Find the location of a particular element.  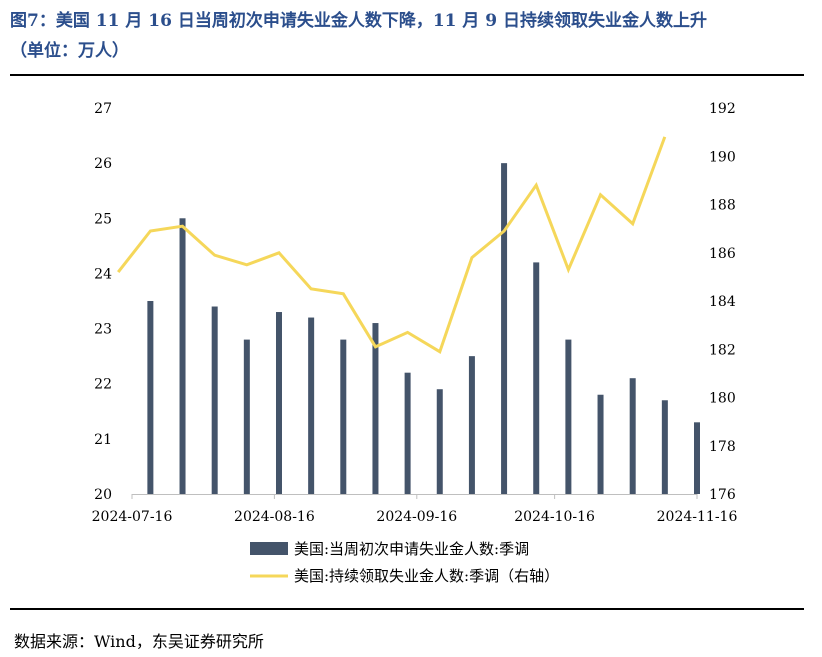

legend-label-bar: 美国:当周初次申请失业金人数:季调 is located at coordinates (411, 549).